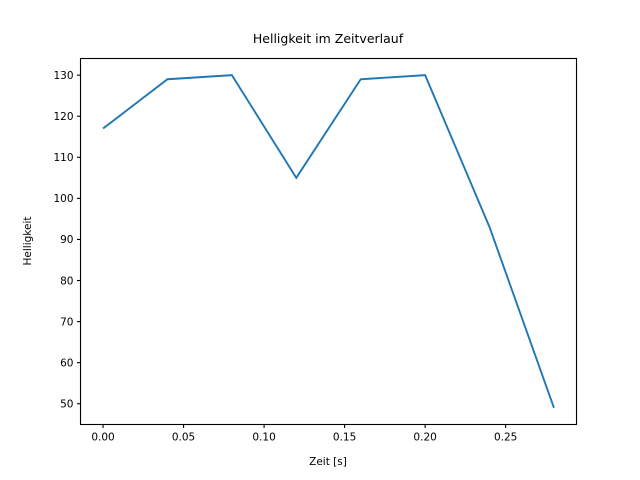 The width and height of the screenshot is (640, 480). I want to click on x-tick-label: 0.25, so click(505, 438).